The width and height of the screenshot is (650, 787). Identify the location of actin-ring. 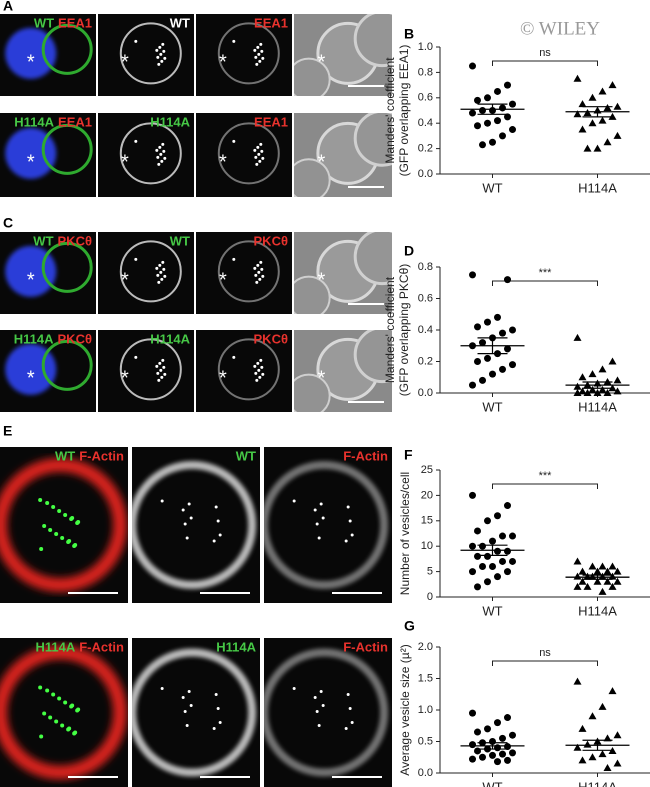
(64, 712).